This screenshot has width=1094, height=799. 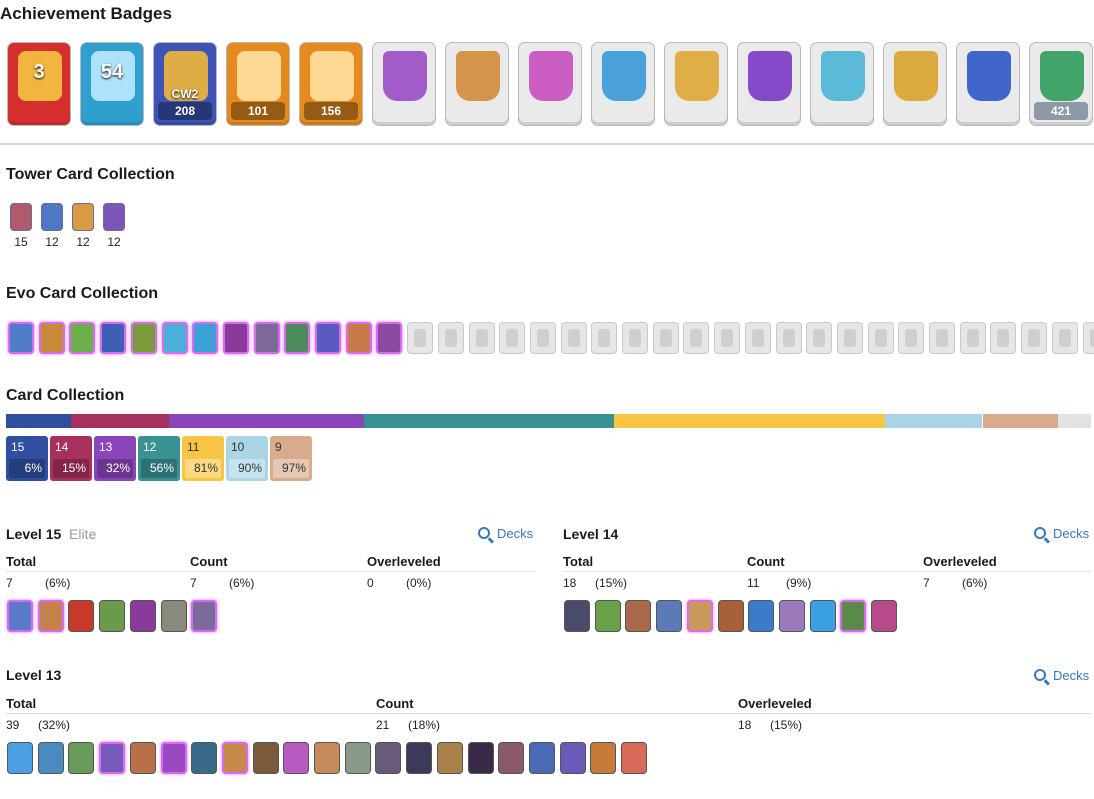 What do you see at coordinates (1040, 533) in the screenshot?
I see `search-icon` at bounding box center [1040, 533].